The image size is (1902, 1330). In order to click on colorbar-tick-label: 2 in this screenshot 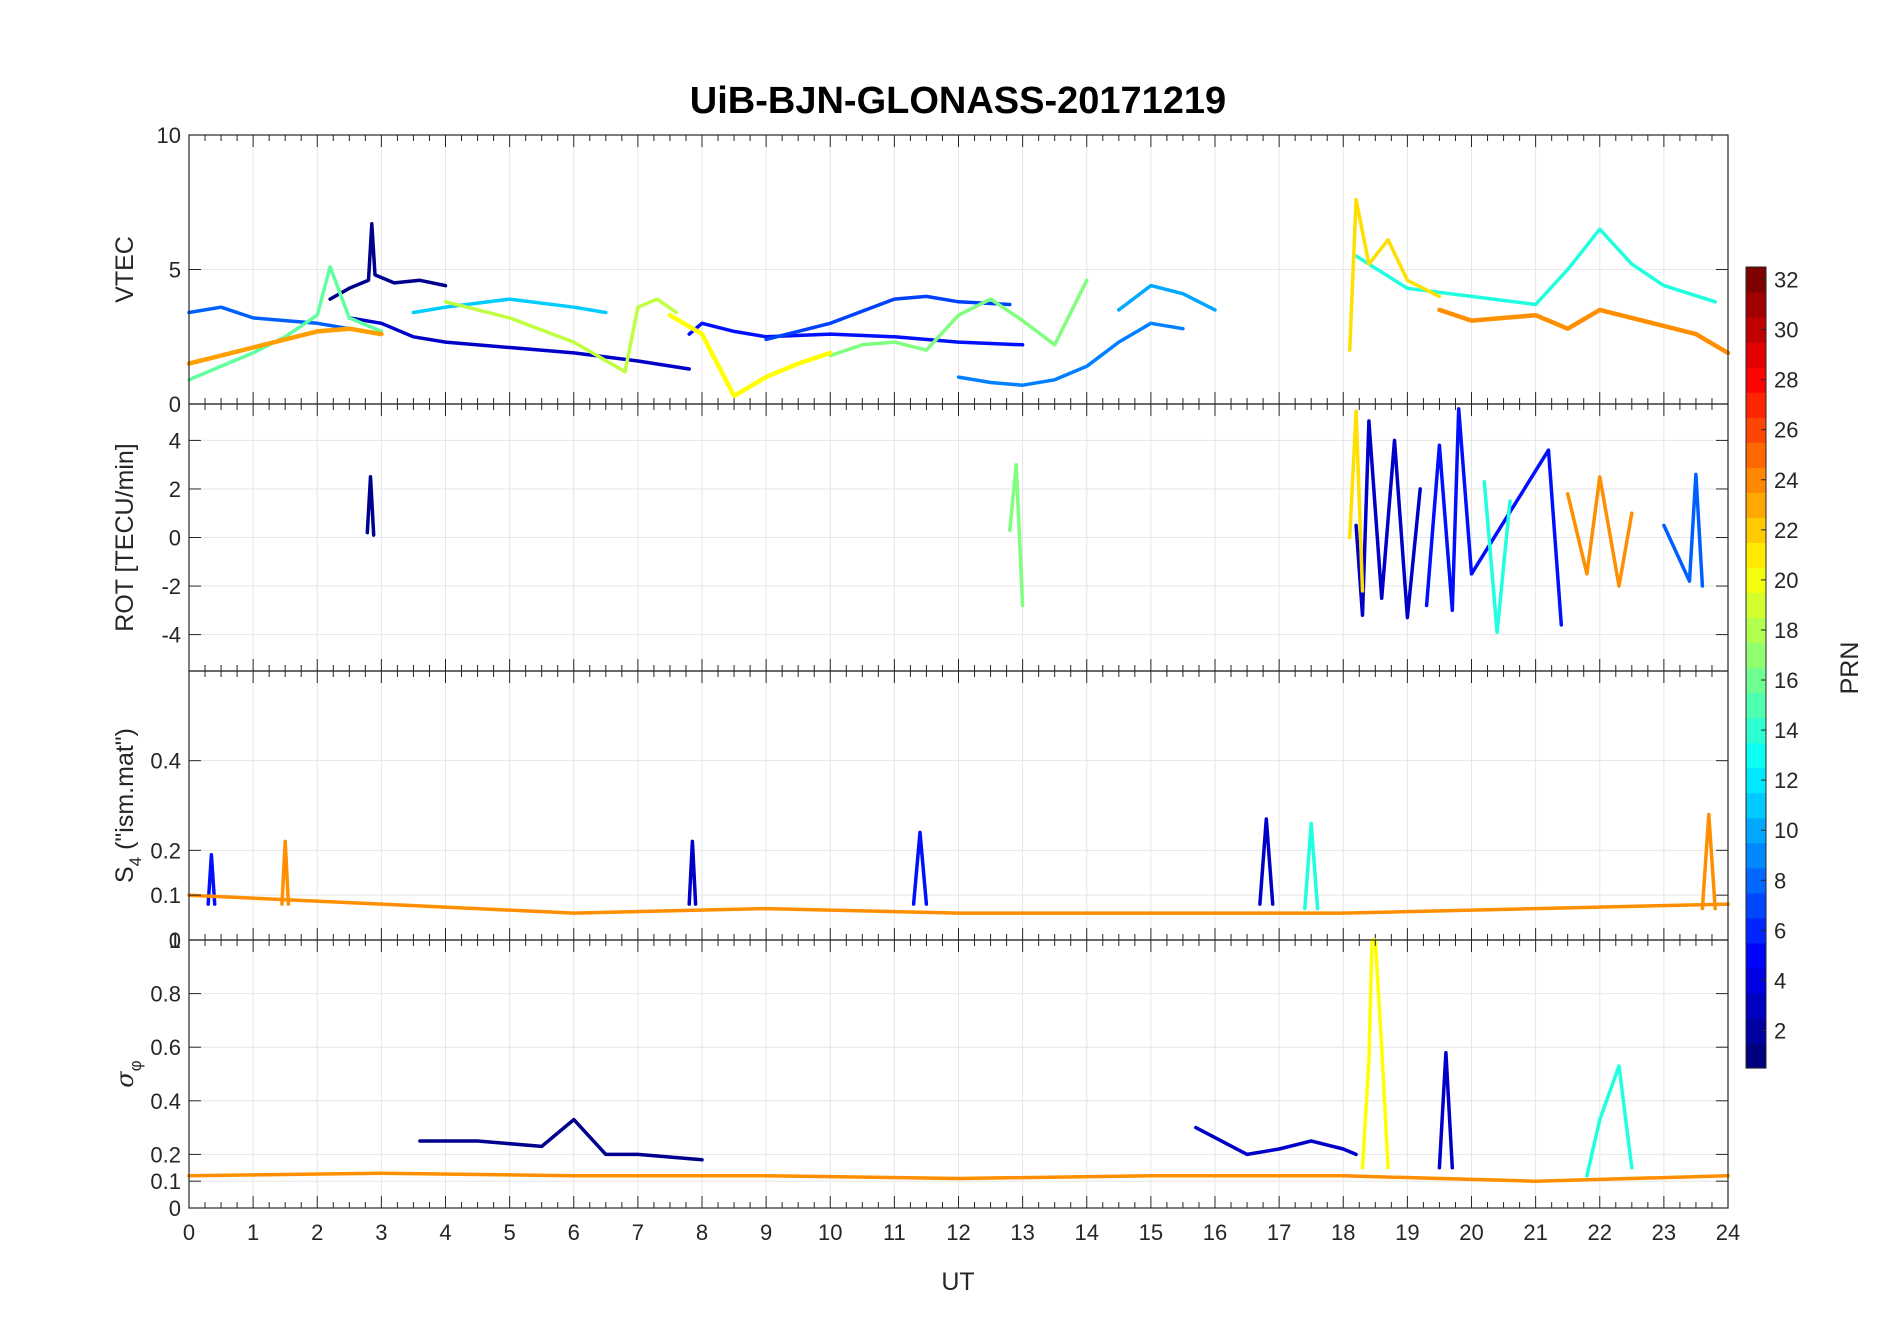, I will do `click(1780, 1030)`.